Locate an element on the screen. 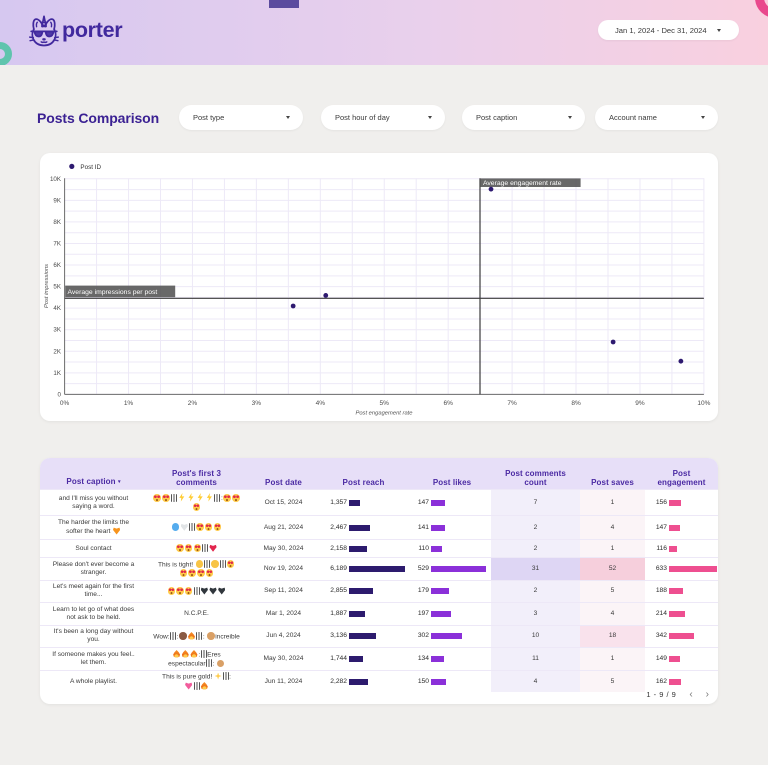 Image resolution: width=768 pixels, height=765 pixels. svg-text: 3% is located at coordinates (257, 403).